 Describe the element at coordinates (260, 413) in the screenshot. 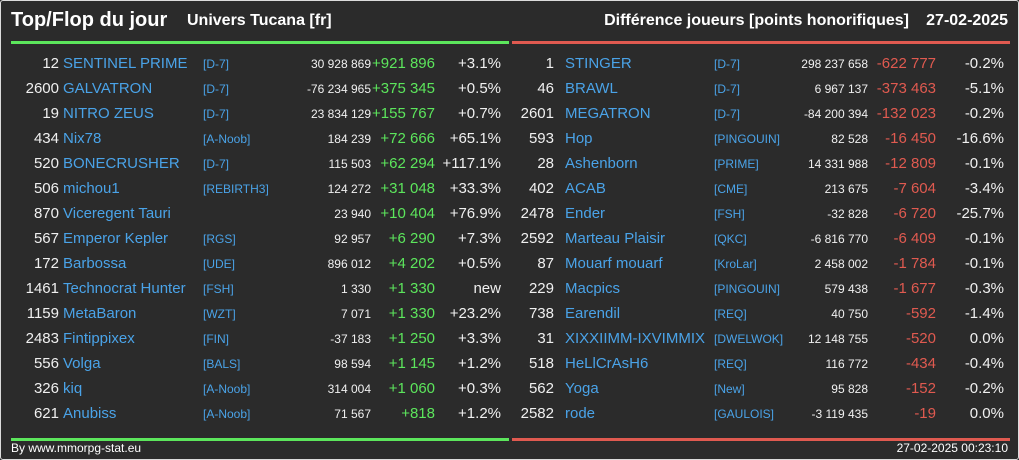

I see `top-row: 621 Anubiss [A-Noob] 71 567 +818 +1.2%` at that location.